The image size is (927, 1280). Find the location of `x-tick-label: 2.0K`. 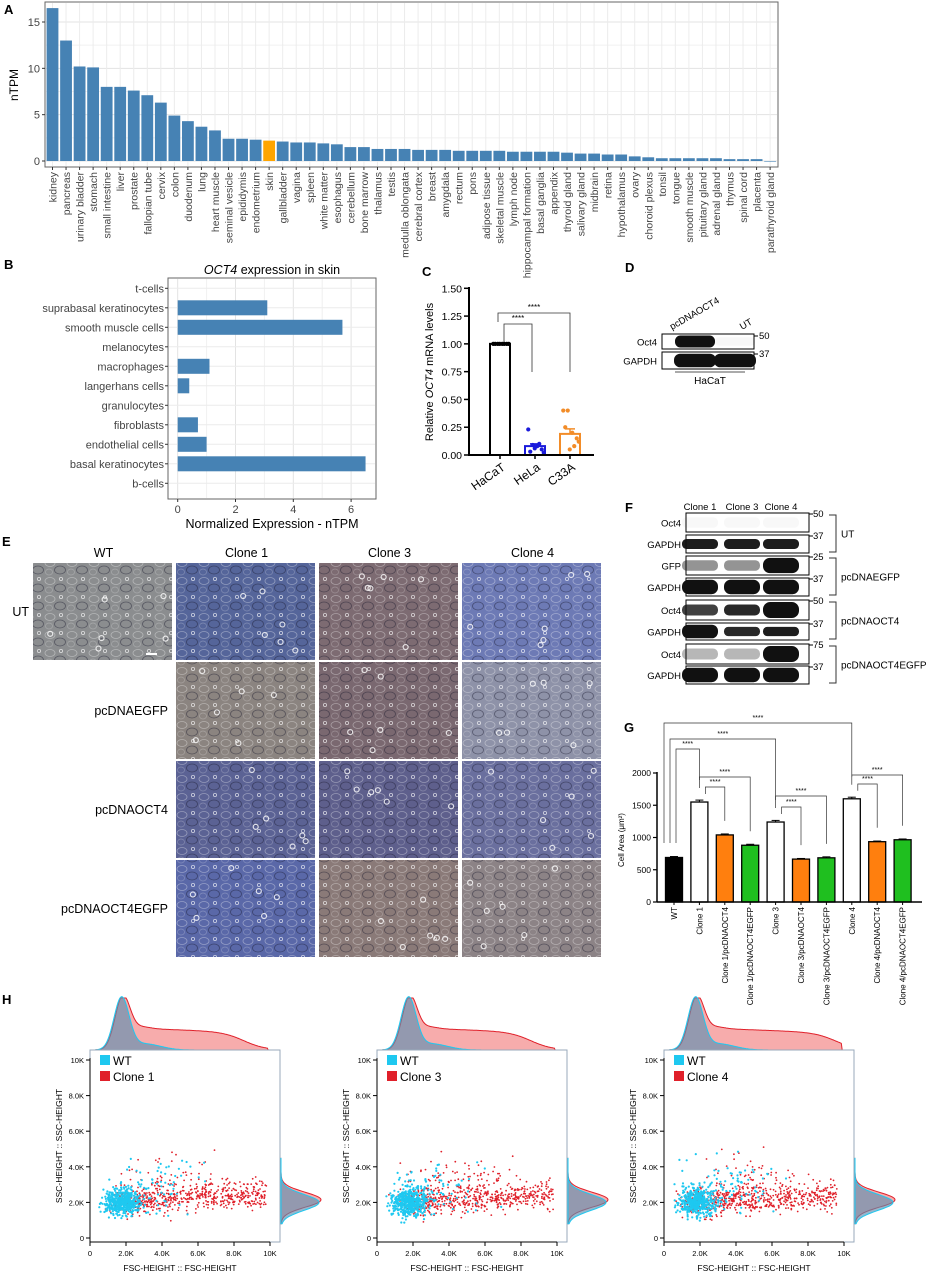

x-tick-label: 2.0K is located at coordinates (125, 1253).